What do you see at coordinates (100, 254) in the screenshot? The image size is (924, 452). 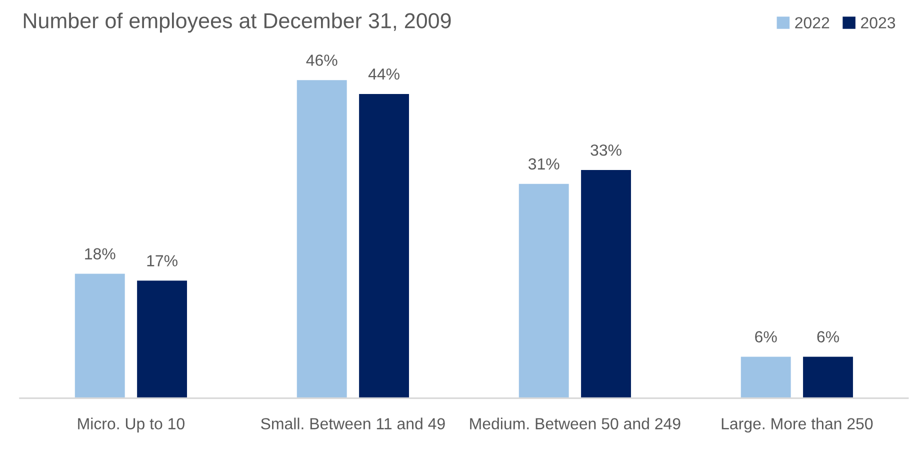 I see `data-label: 18%` at bounding box center [100, 254].